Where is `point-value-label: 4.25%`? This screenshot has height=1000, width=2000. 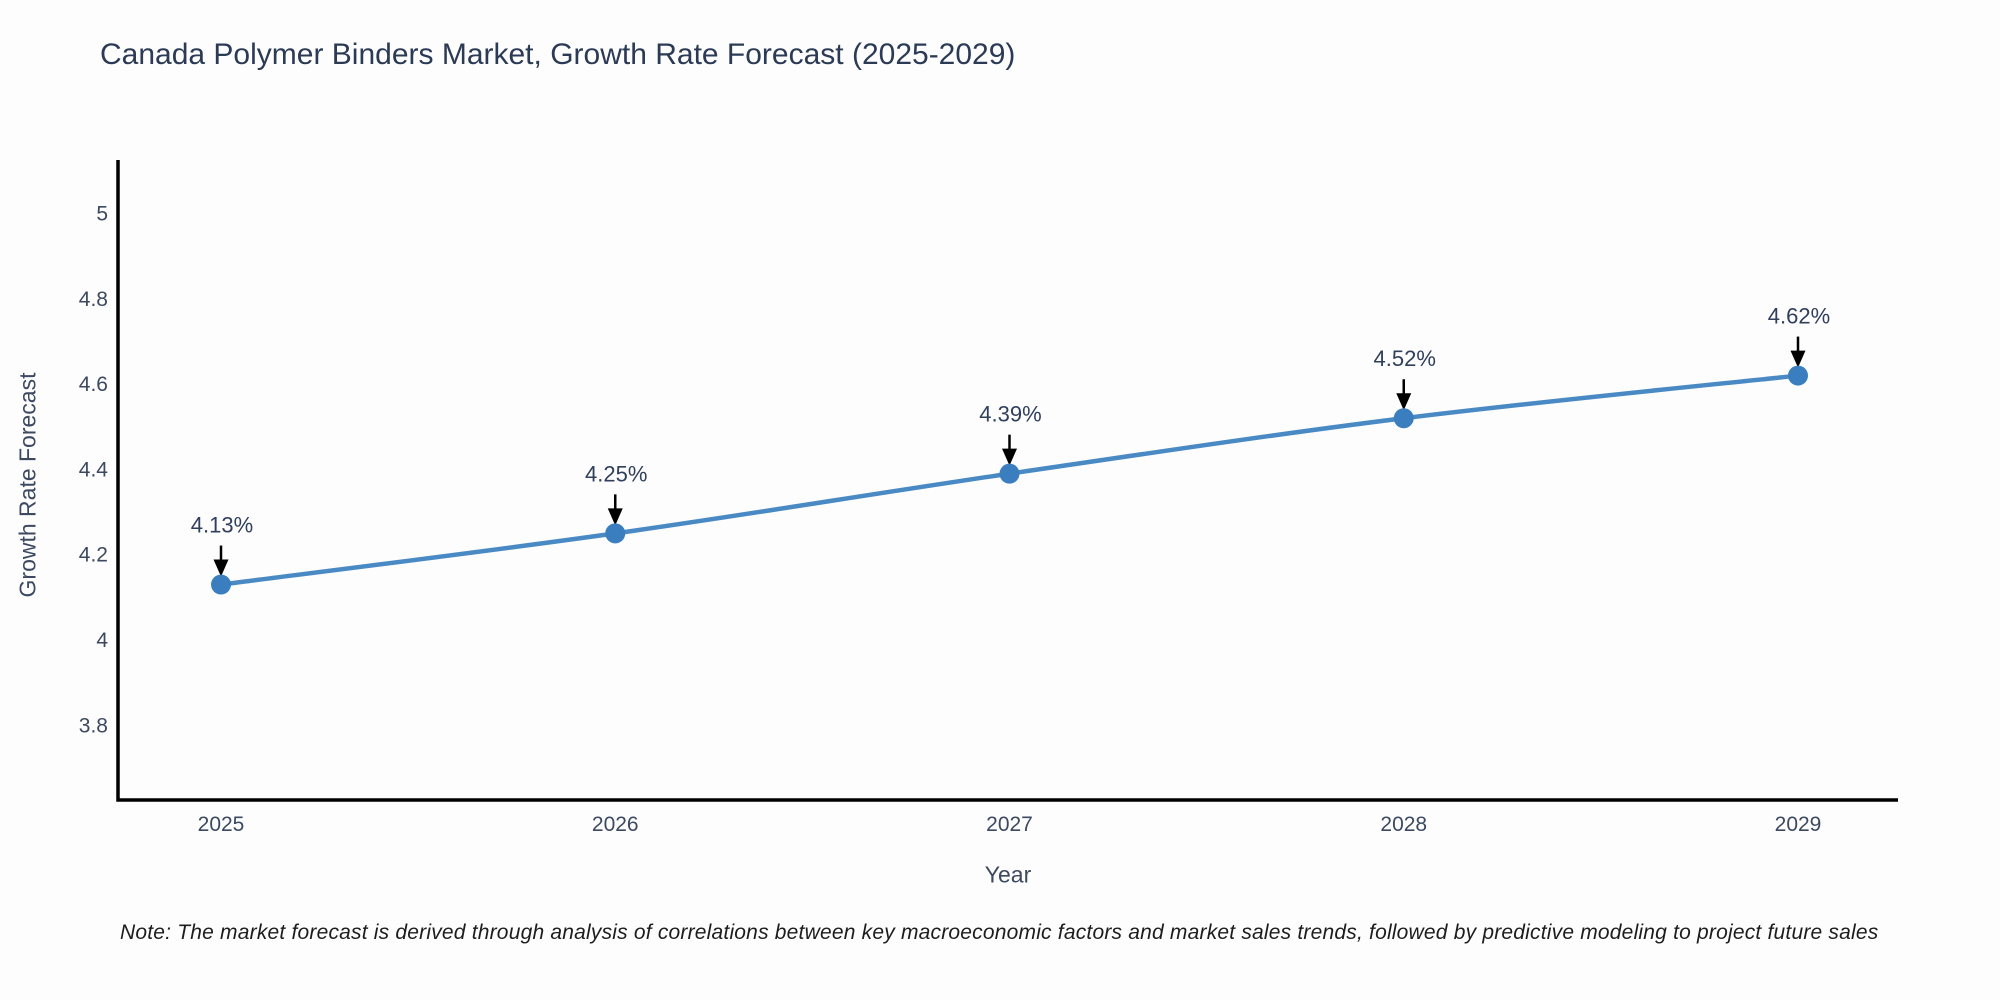 point-value-label: 4.25% is located at coordinates (616, 473).